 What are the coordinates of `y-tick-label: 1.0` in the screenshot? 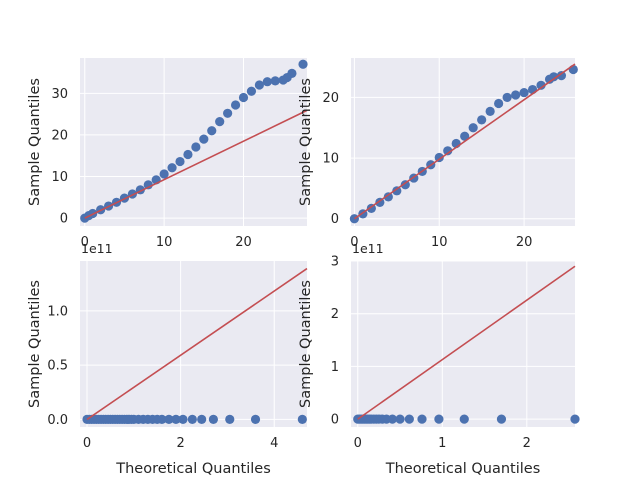 It's located at (57, 311).